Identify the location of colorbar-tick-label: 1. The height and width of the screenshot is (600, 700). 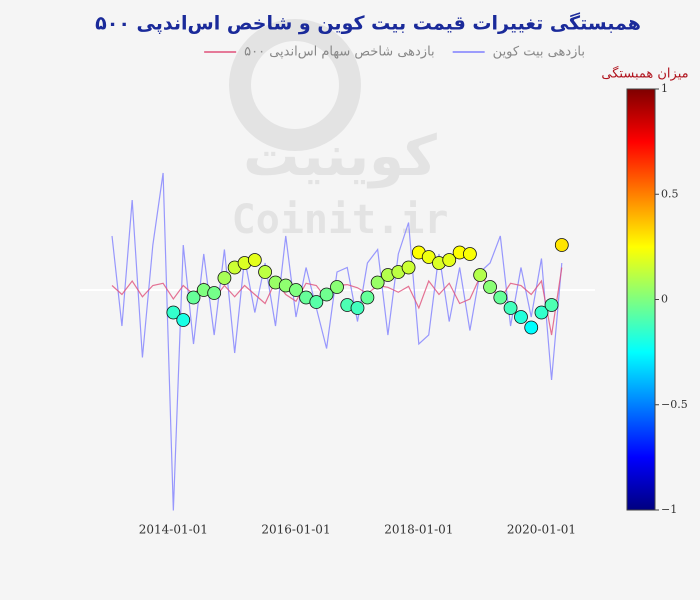
(664, 88).